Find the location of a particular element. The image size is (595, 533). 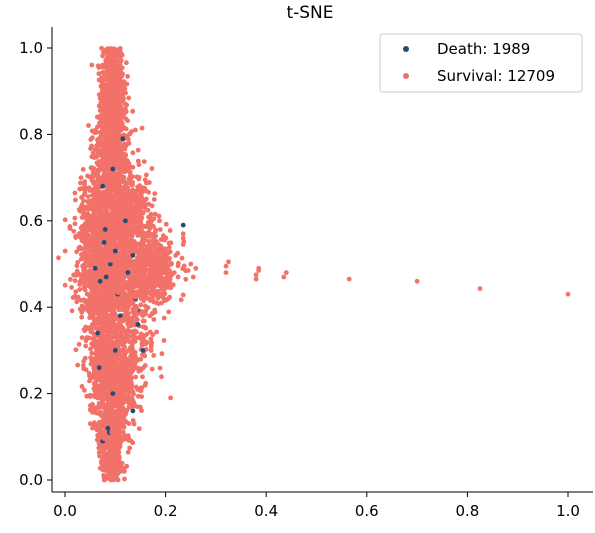

death-point is located at coordinates (104, 242).